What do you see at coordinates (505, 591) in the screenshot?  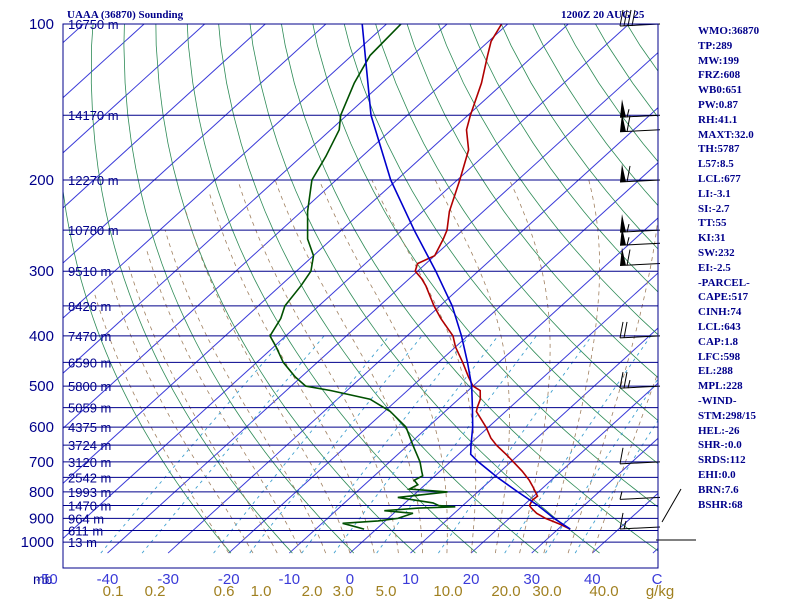 I see `mixing-ratio-label: 20.0` at bounding box center [505, 591].